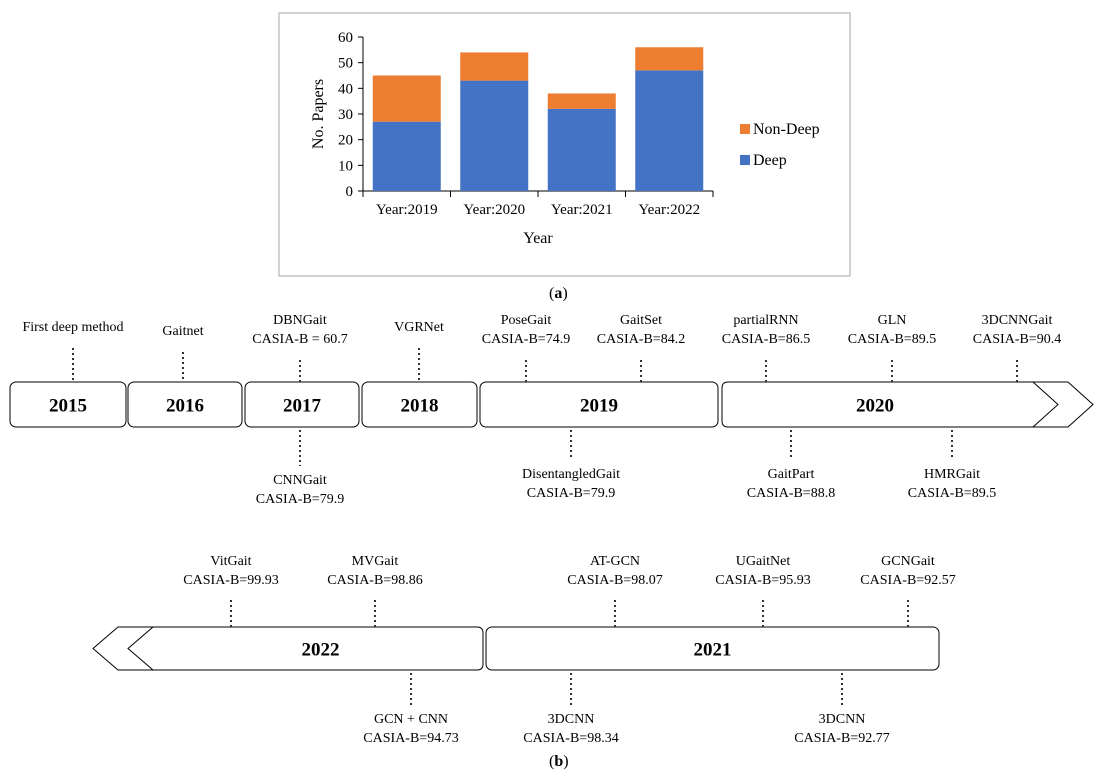  I want to click on milestone-name: UGaitNet, so click(763, 561).